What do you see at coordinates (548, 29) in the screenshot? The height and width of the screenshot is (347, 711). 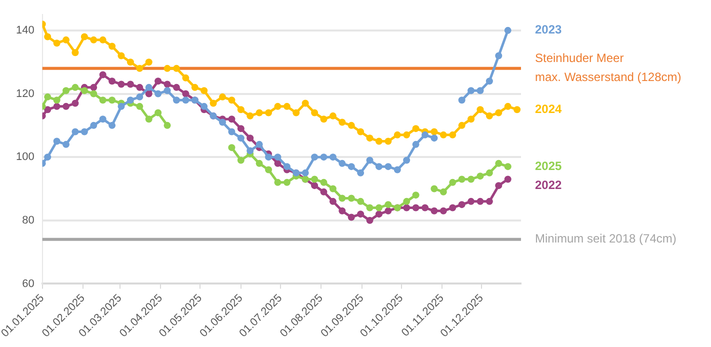 I see `series-label: 2023` at bounding box center [548, 29].